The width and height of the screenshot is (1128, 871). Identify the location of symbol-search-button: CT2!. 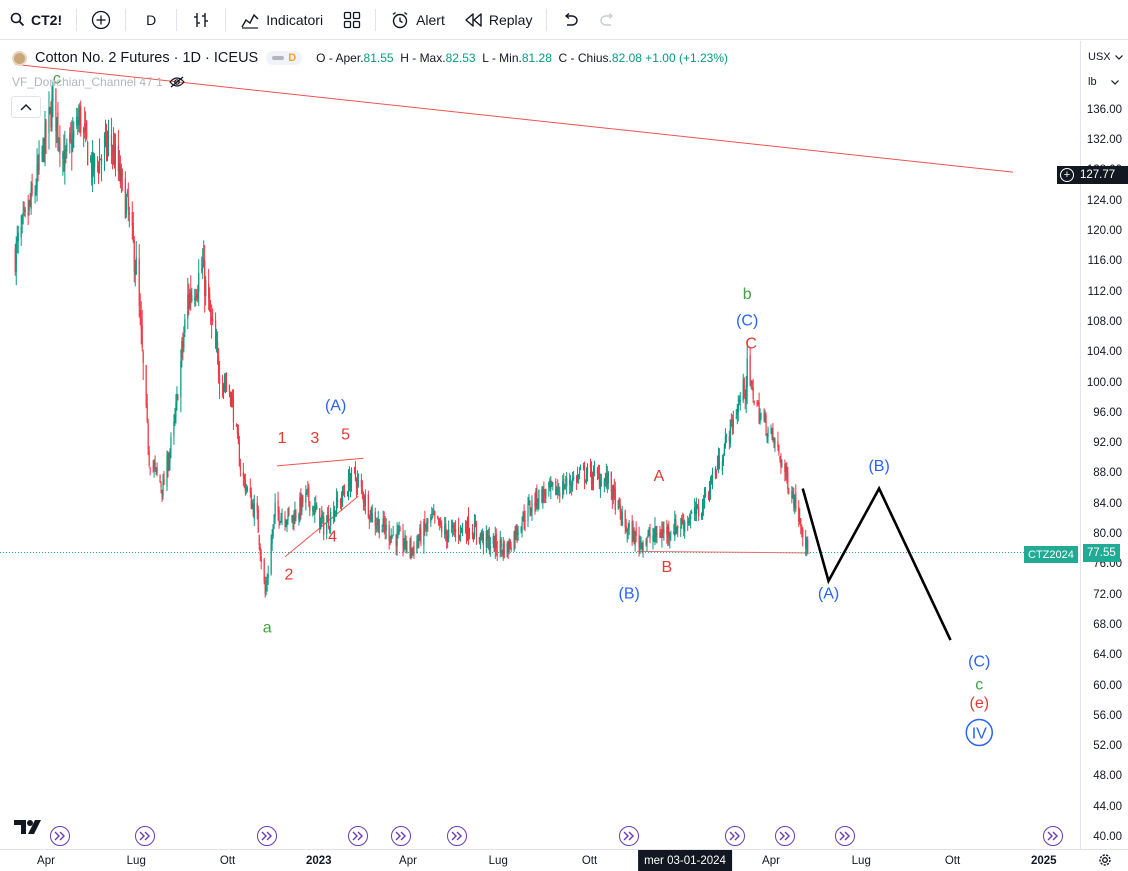
(36, 20).